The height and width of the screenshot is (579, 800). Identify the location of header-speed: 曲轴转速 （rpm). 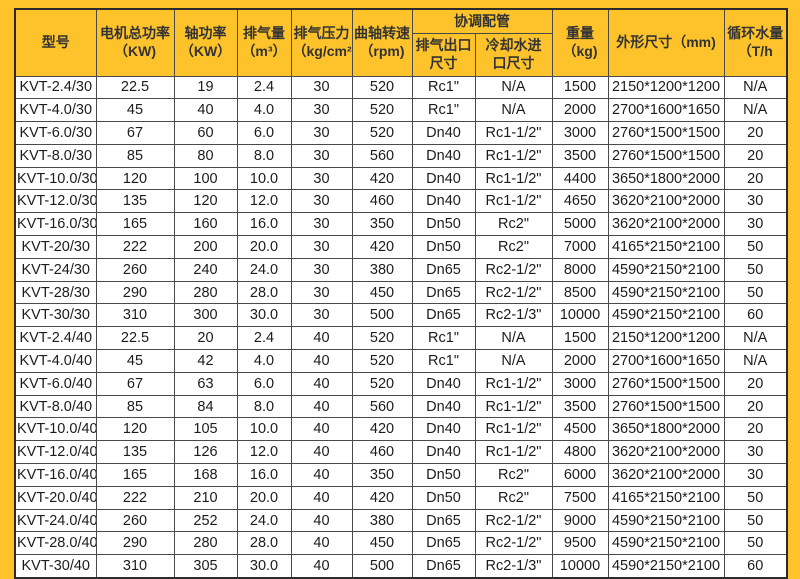
(382, 42).